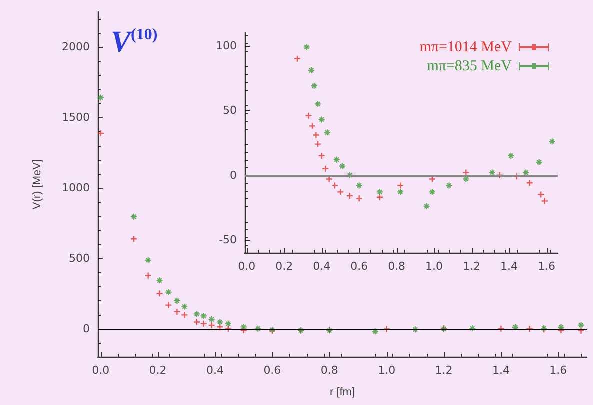 This screenshot has width=593, height=405. Describe the element at coordinates (230, 111) in the screenshot. I see `y-tick-label: 50` at that location.